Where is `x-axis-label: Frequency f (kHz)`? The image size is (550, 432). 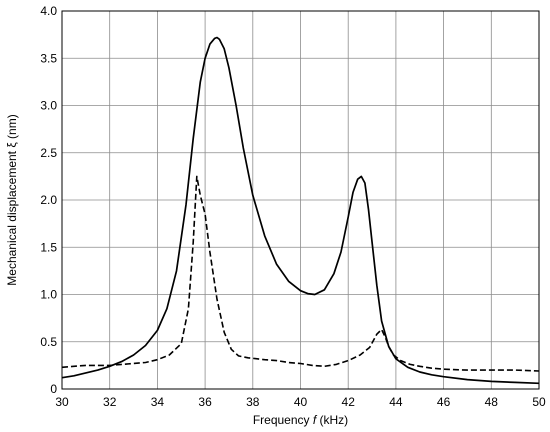
x-axis-label: Frequency f (kHz) is located at coordinates (300, 420).